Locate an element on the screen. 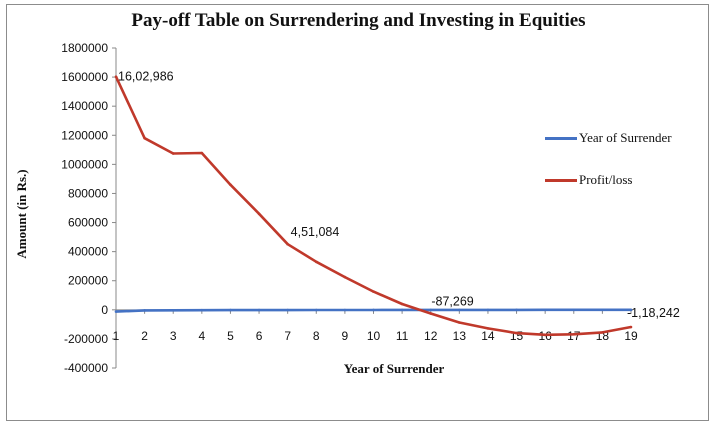 The height and width of the screenshot is (428, 717). x-tick-label: 15 is located at coordinates (517, 336).